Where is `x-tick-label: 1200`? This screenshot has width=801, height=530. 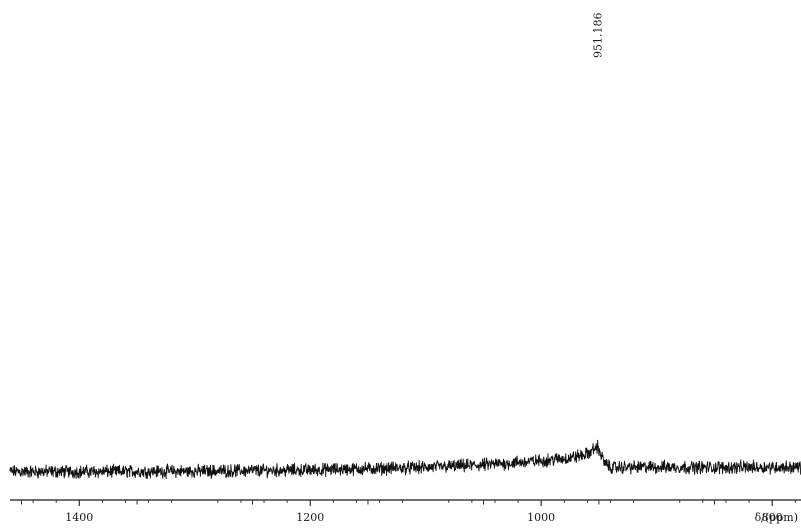
x-tick-label: 1200 is located at coordinates (310, 517).